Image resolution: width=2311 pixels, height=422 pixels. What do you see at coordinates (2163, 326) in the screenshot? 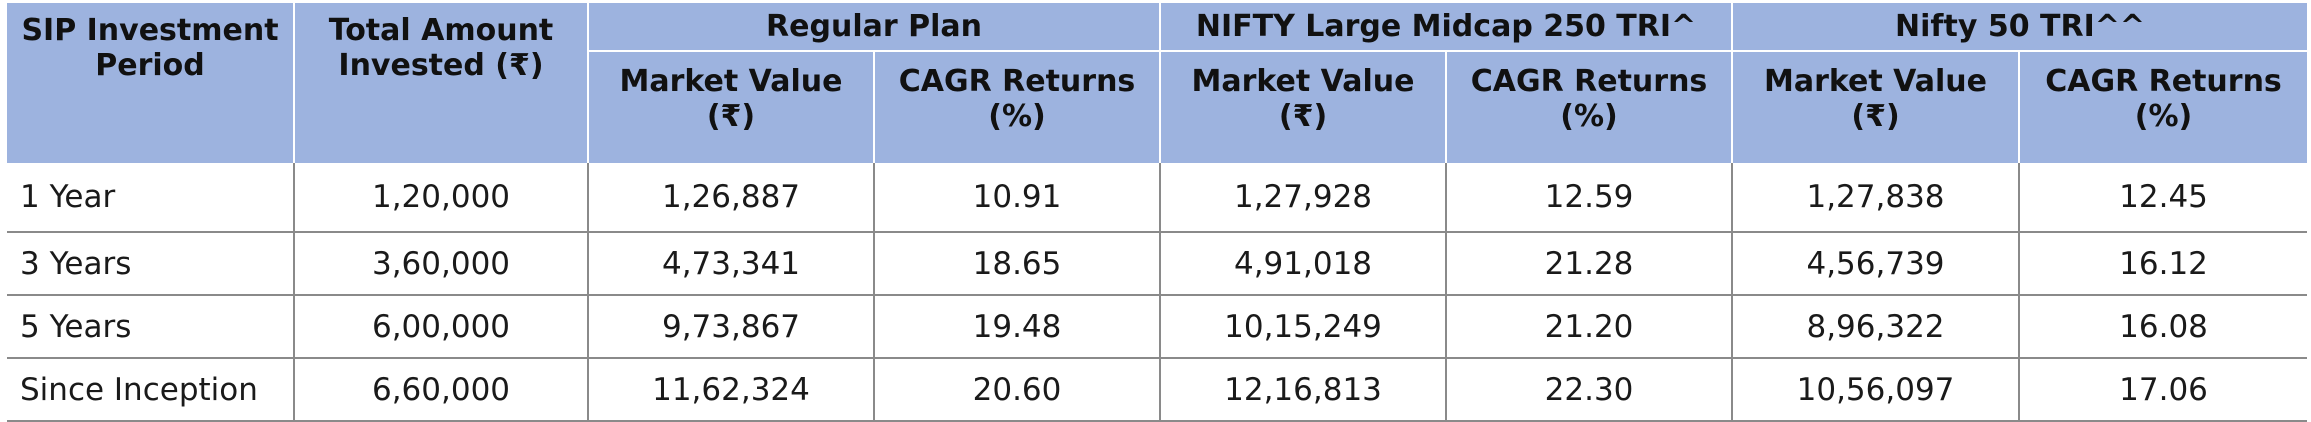
I see `cell-nifty50-cagr: 16.08` at bounding box center [2163, 326].